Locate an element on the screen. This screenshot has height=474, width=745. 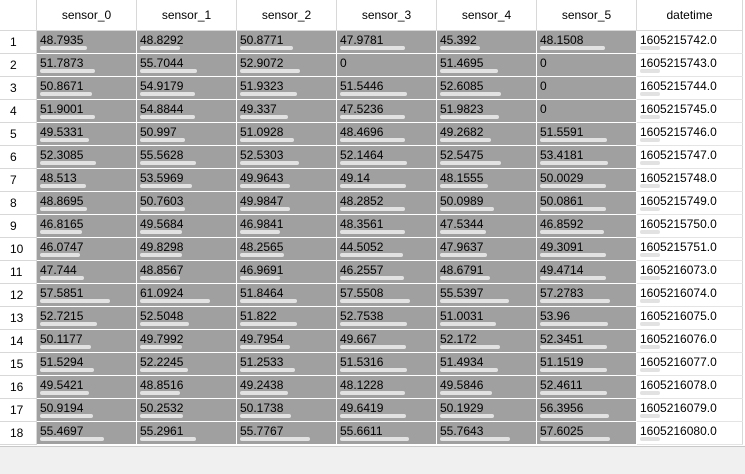
table-cell: 51.5316 is located at coordinates (386, 364).